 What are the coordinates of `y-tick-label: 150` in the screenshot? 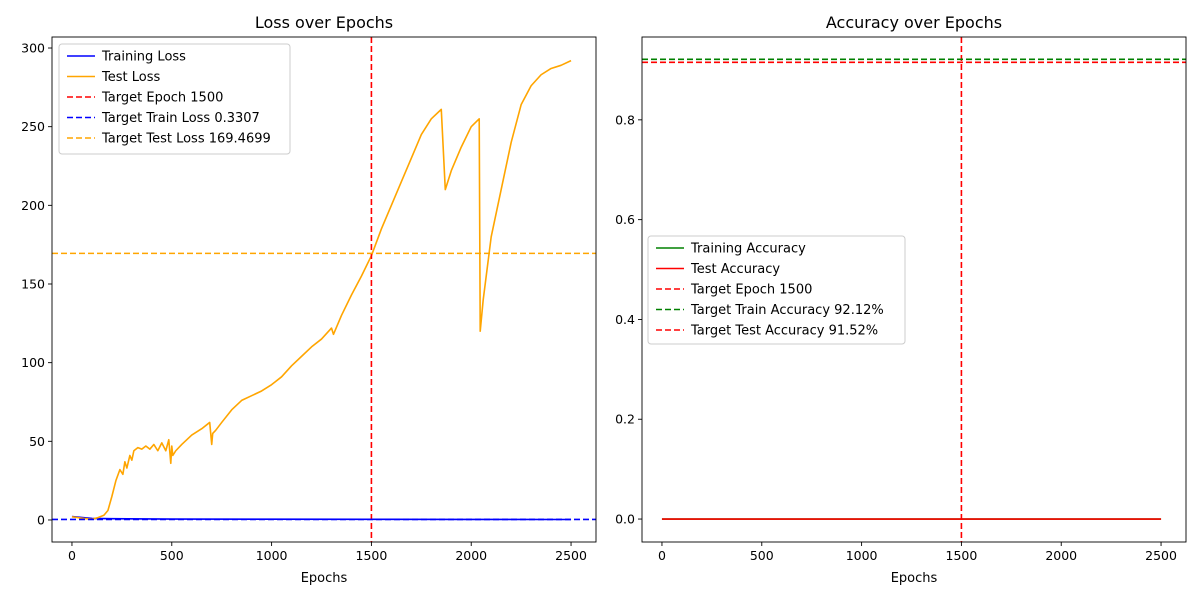 It's located at (33, 283).